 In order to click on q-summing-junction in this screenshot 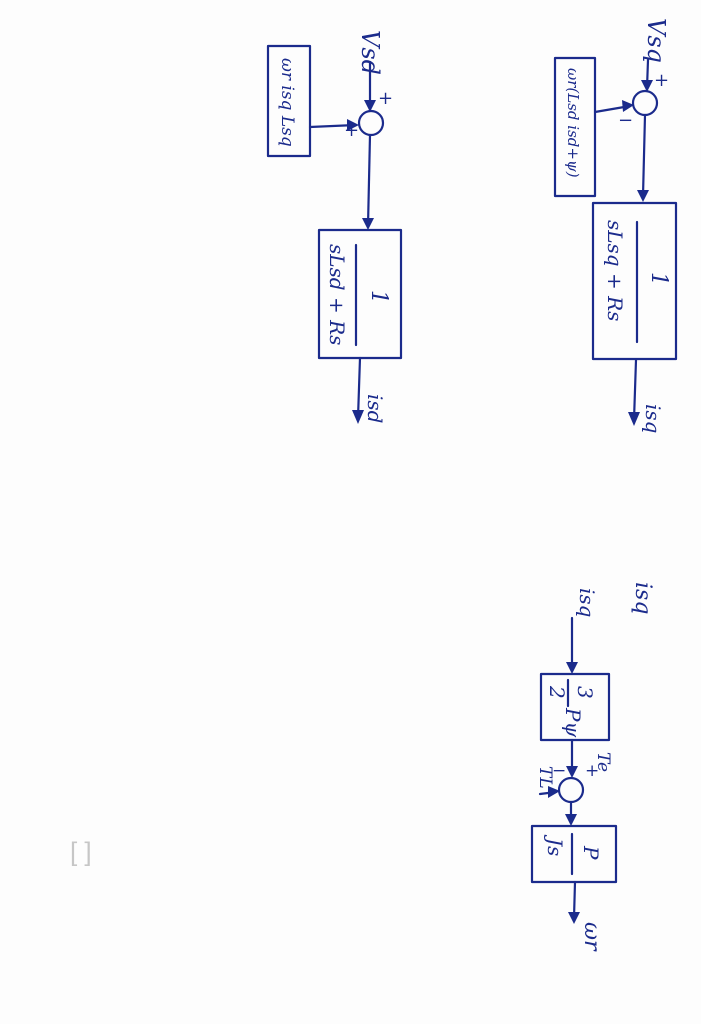, I will do `click(645, 103)`.